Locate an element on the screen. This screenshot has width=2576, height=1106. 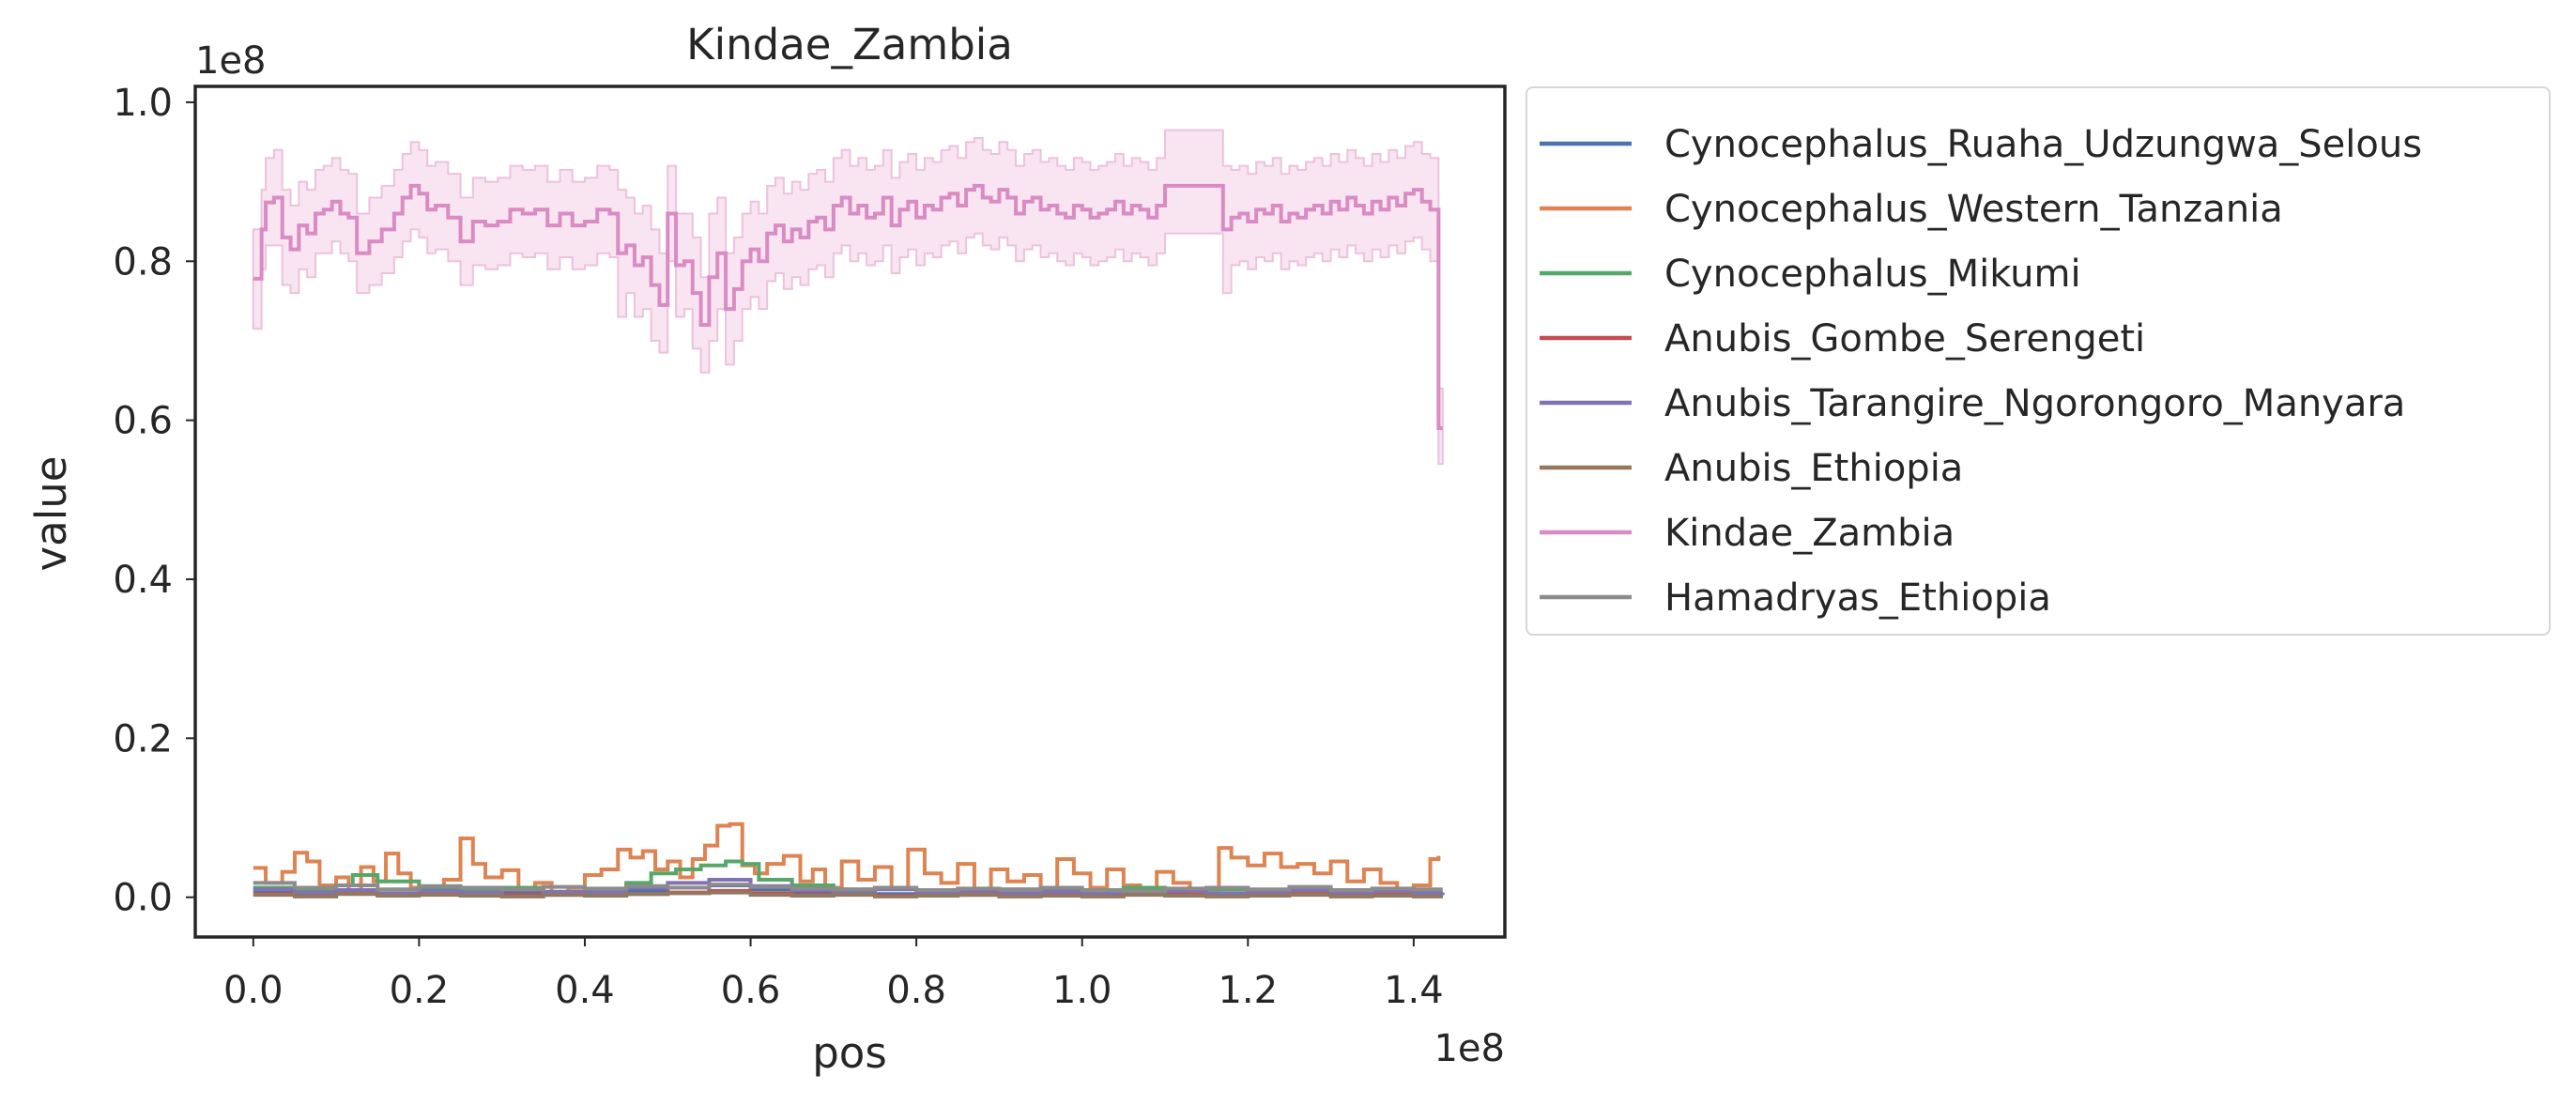
x-tick-label: 0.6 is located at coordinates (751, 990).